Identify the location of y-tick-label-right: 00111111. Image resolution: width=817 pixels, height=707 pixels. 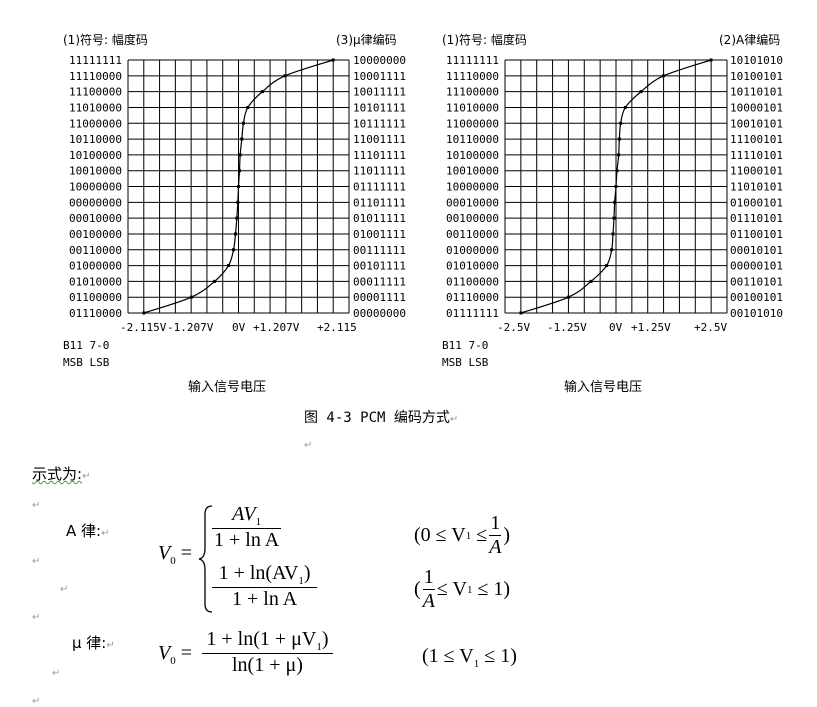
(379, 250).